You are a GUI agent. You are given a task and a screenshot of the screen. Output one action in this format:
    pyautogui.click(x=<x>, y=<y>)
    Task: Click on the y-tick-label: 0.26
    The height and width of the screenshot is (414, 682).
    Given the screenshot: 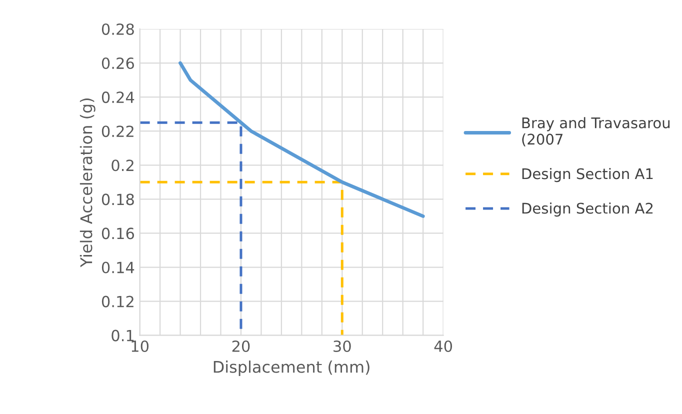 What is the action you would take?
    pyautogui.click(x=118, y=63)
    